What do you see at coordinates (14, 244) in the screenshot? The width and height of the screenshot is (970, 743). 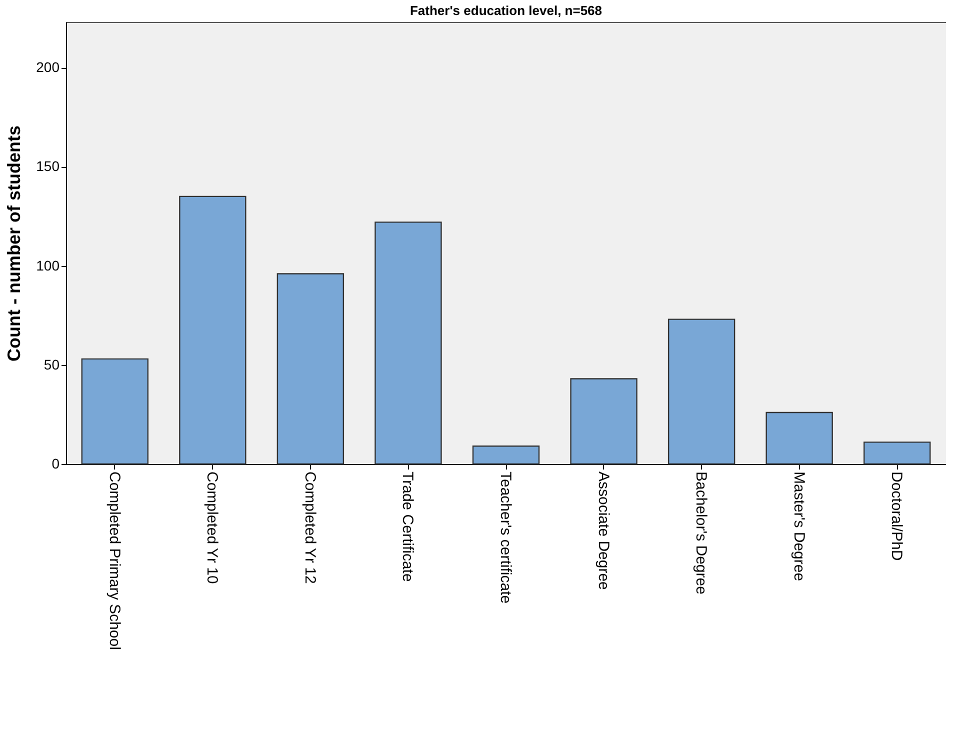 I see `y-axis-title: Count - number of students` at bounding box center [14, 244].